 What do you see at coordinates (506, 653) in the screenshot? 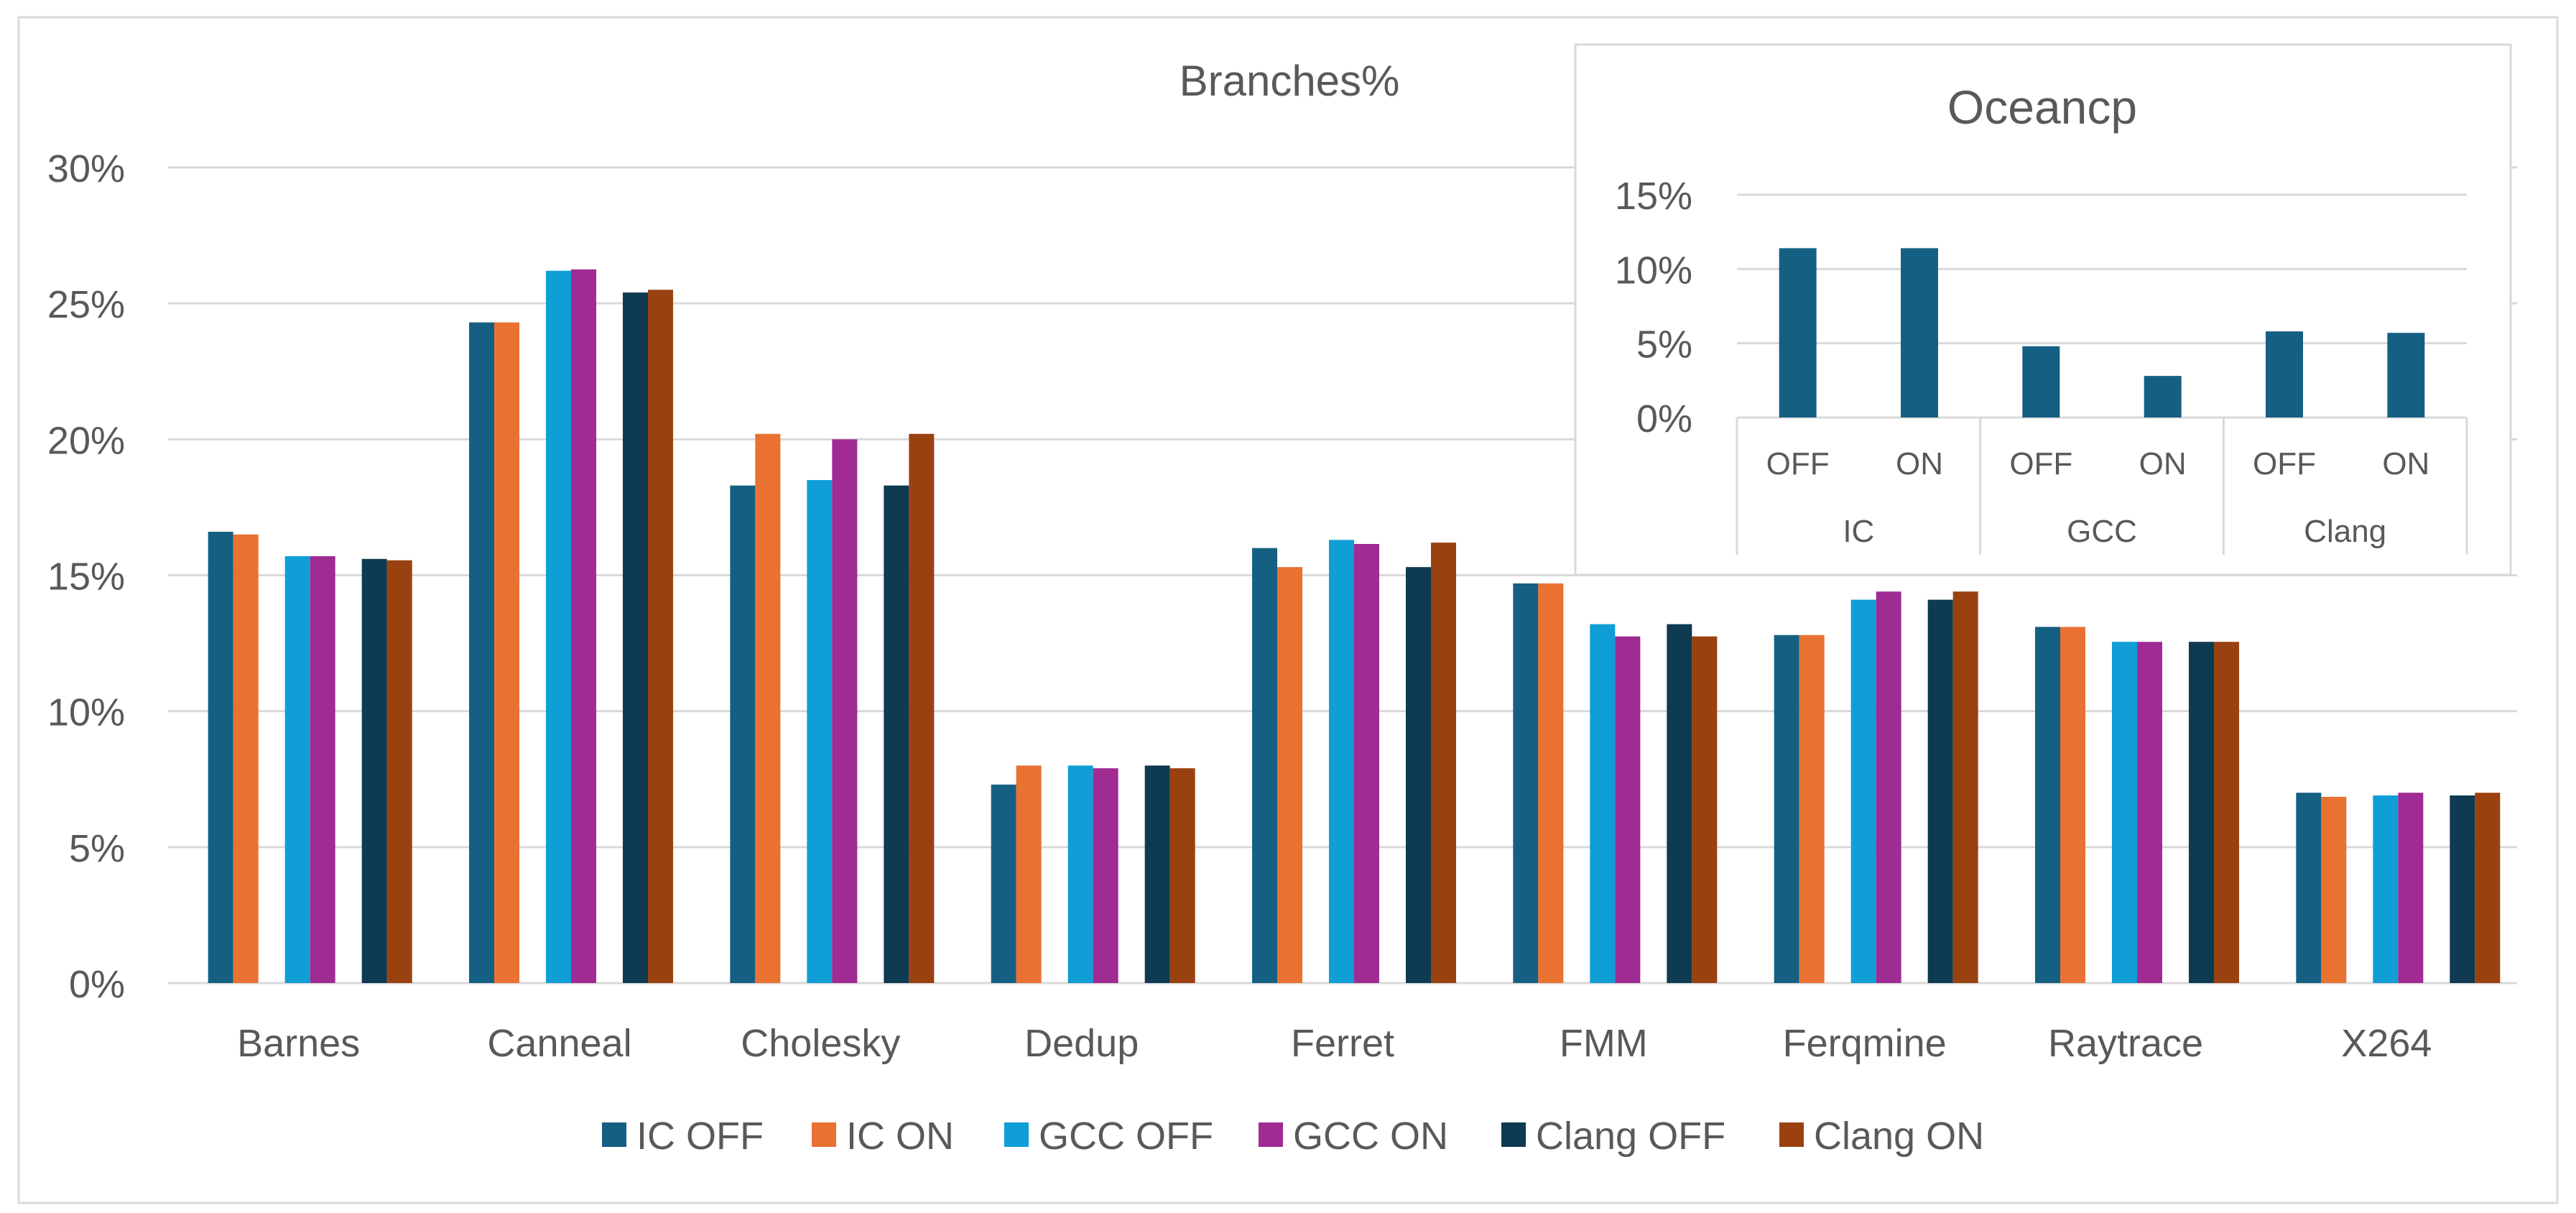
I see `bar-canneal-ic-on` at bounding box center [506, 653].